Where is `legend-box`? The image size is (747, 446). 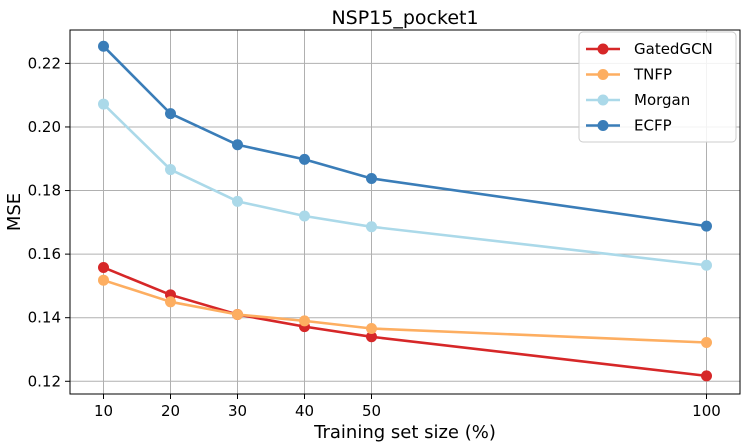
legend-box is located at coordinates (657, 87).